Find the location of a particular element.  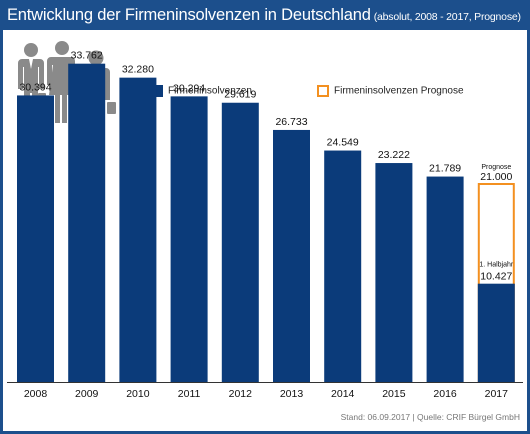

legend-label-actual: Firmeninsolvenzen is located at coordinates (210, 91).